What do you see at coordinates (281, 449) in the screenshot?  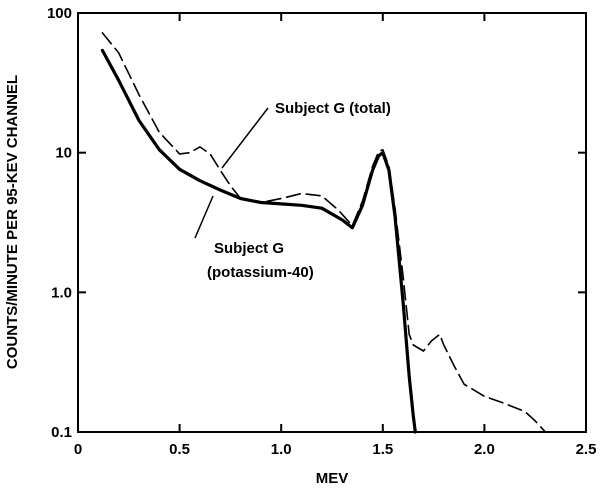 I see `x-tick-label: 1.0` at bounding box center [281, 449].